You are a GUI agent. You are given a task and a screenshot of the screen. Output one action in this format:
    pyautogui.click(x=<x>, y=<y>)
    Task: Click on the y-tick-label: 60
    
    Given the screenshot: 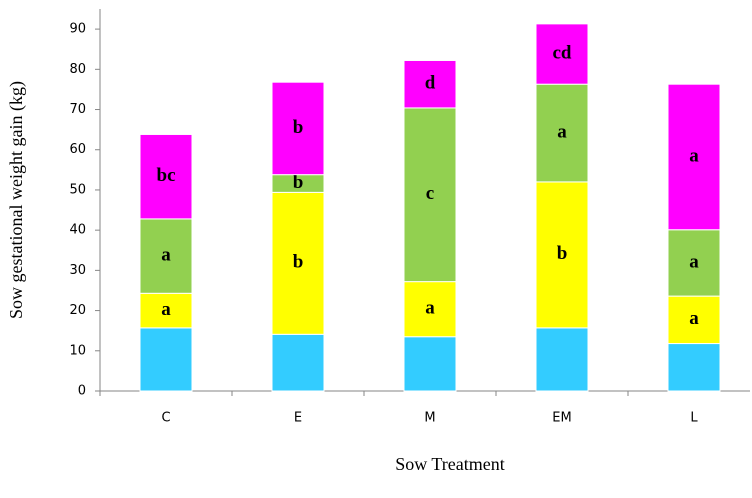 What is the action you would take?
    pyautogui.click(x=77, y=149)
    